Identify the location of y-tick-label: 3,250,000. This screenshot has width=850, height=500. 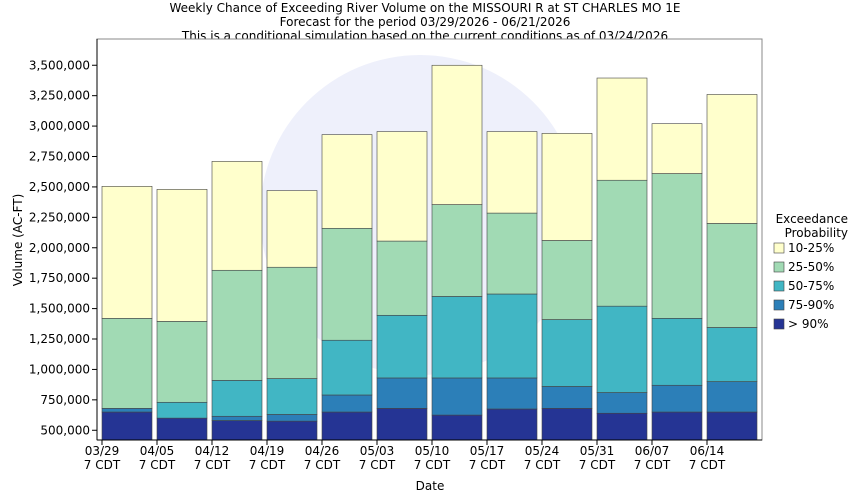
(59, 96).